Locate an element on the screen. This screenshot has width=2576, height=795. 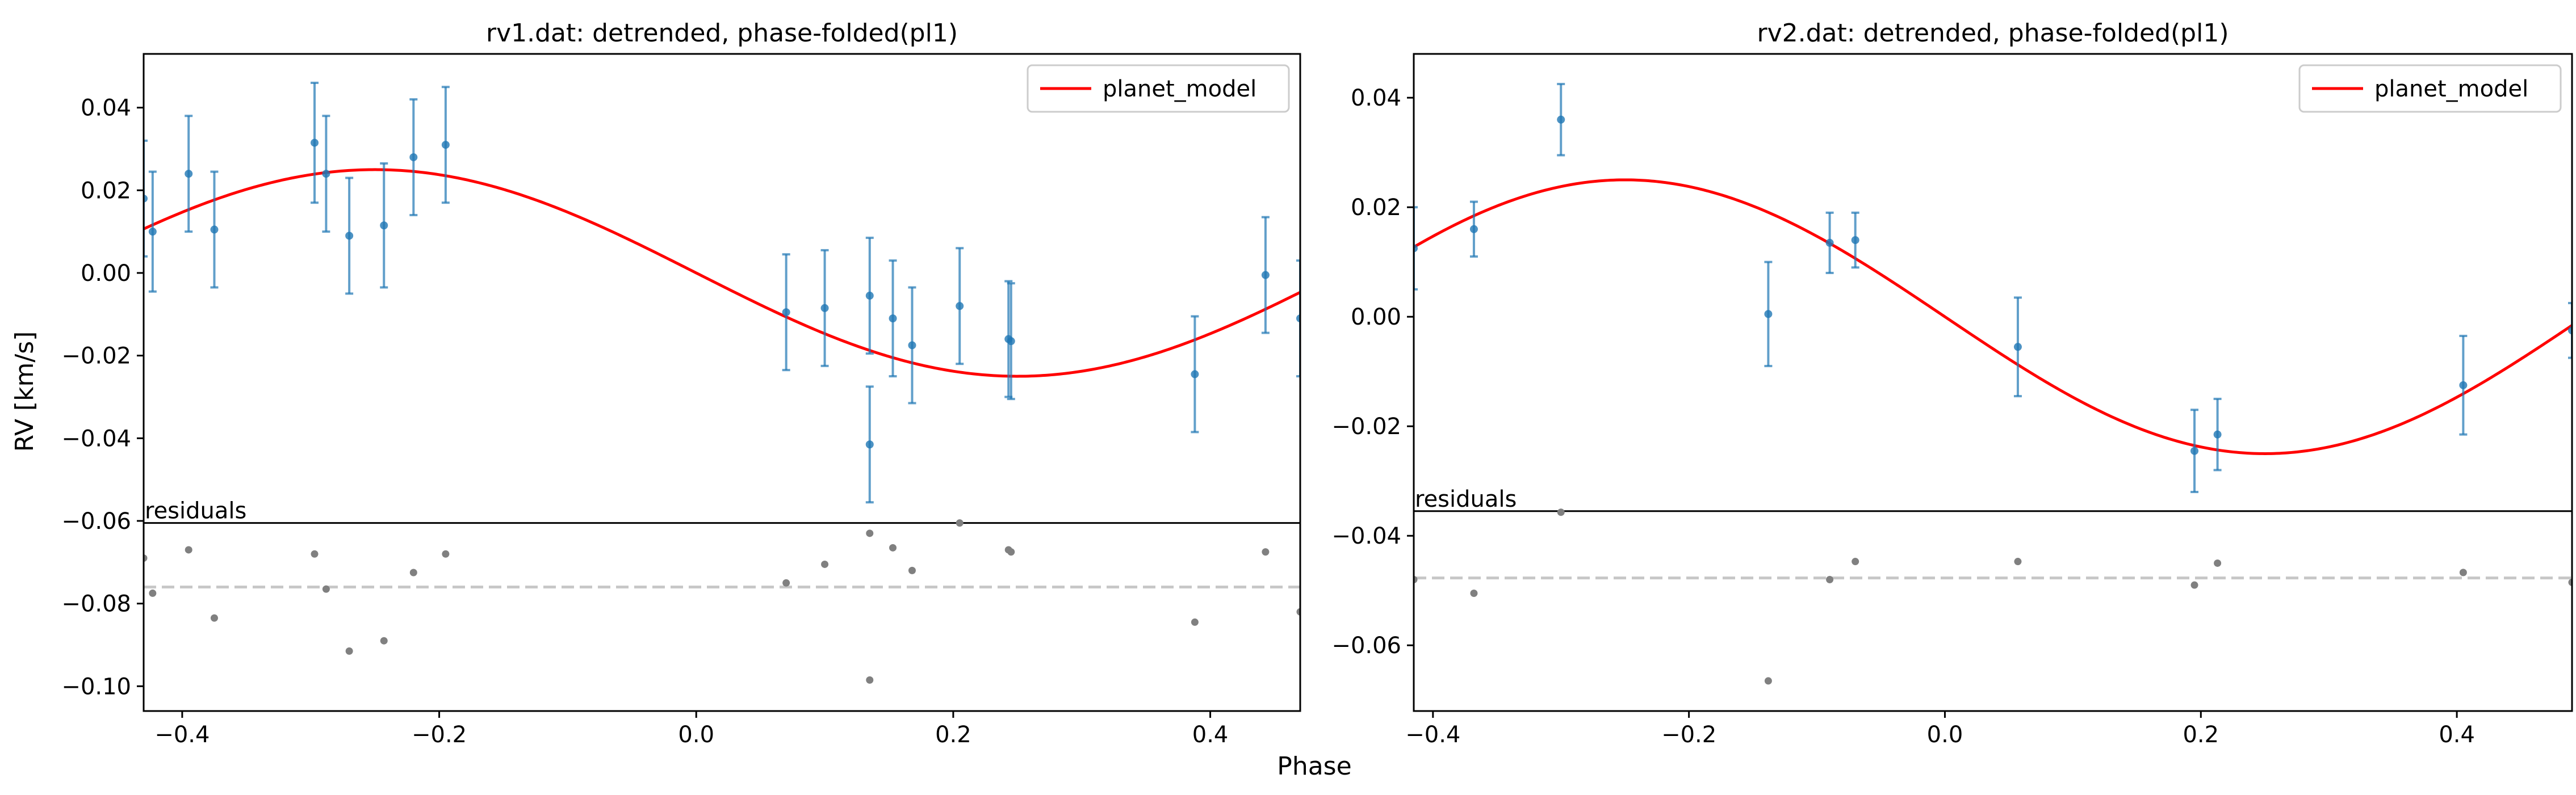
y-tick-label: 0.04 is located at coordinates (1376, 98).